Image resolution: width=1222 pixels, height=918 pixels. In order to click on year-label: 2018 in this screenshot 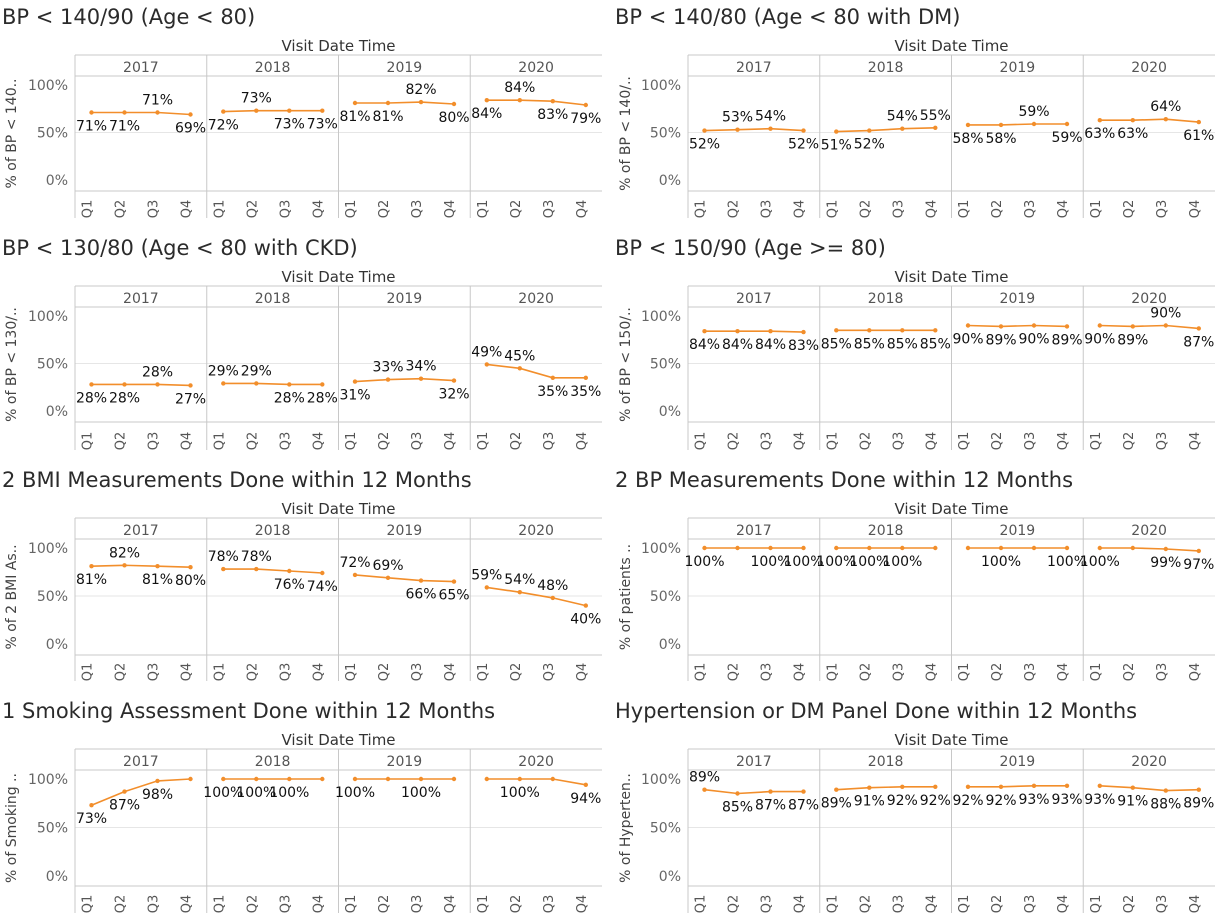, I will do `click(886, 68)`.